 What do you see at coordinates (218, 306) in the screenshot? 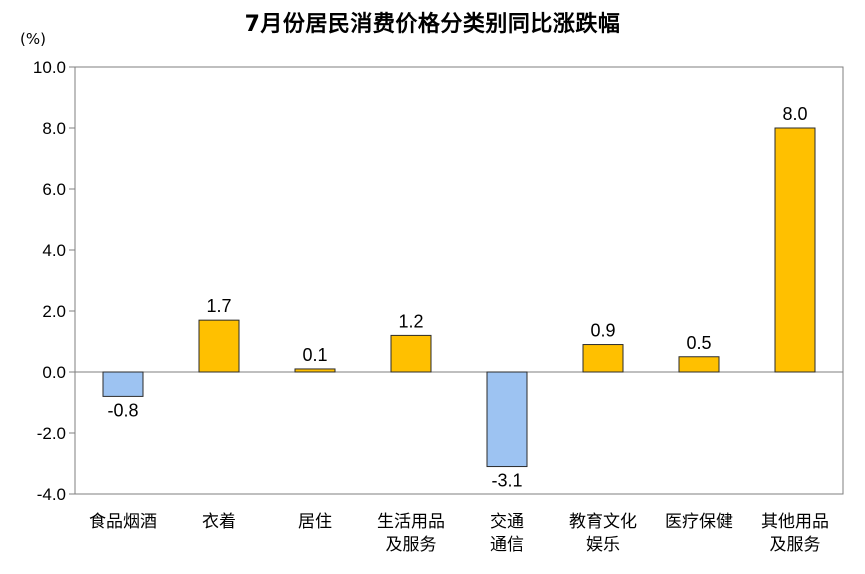
I see `data-label: 1.7` at bounding box center [218, 306].